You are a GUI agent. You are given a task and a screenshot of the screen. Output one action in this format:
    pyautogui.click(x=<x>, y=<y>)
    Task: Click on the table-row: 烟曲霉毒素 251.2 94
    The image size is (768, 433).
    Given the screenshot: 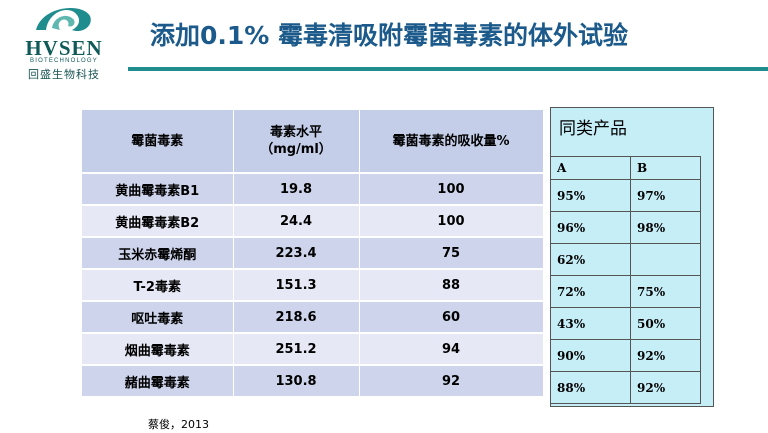 What is the action you would take?
    pyautogui.click(x=313, y=349)
    